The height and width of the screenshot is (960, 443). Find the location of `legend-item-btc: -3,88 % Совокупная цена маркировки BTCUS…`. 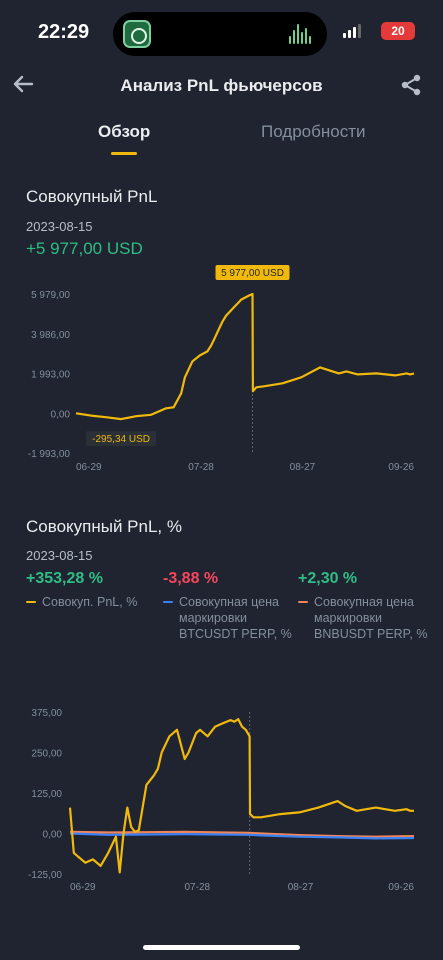

legend-item-btc: -3,88 % Совокупная цена маркировки BTCUS… is located at coordinates (228, 606).